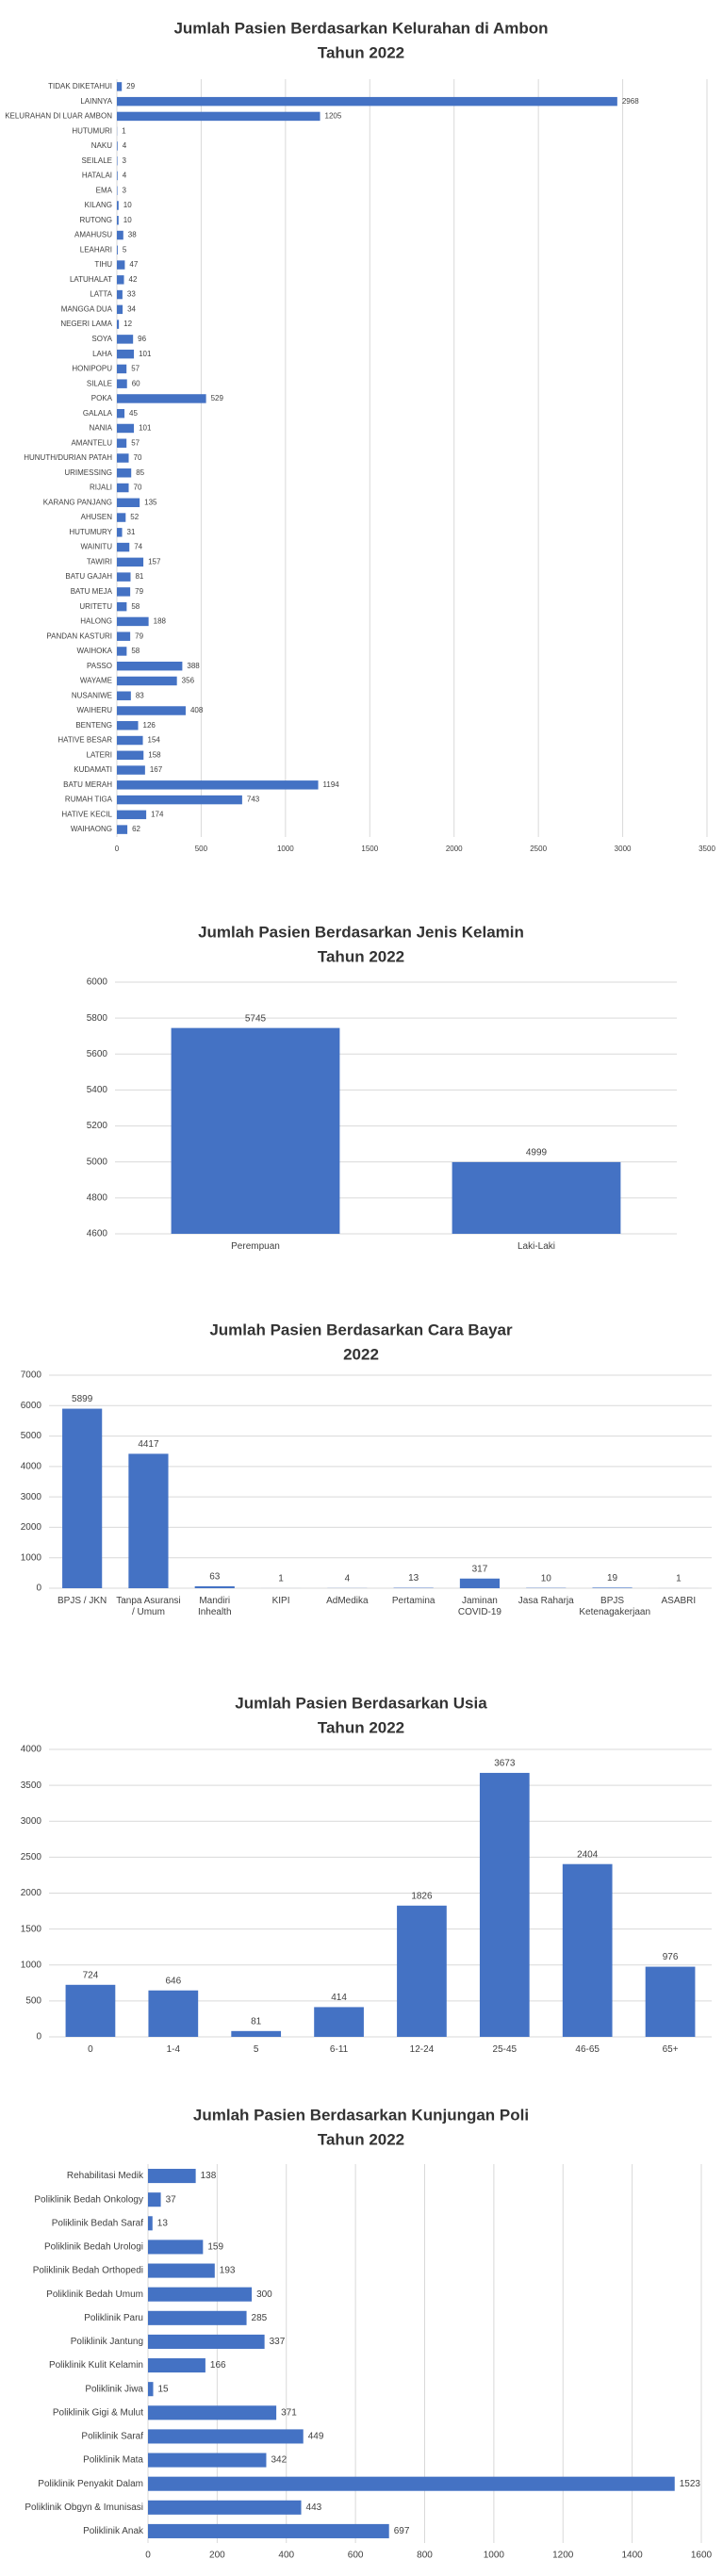 The width and height of the screenshot is (723, 2576). I want to click on y-tick-label: Poliklinik Mata, so click(113, 2460).